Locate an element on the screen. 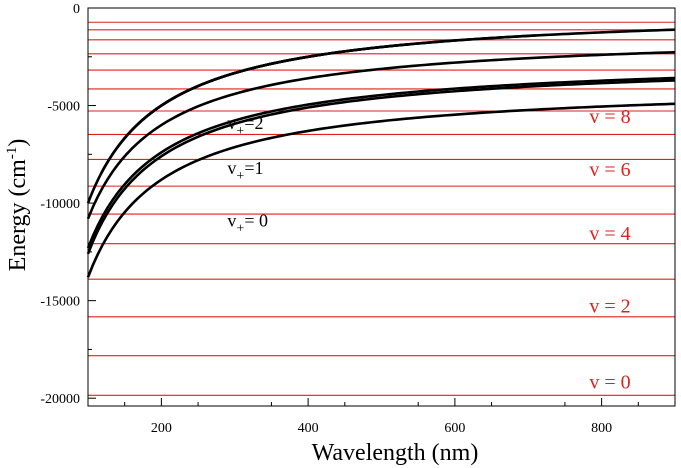 Image resolution: width=681 pixels, height=468 pixels. y-tick-label: -10000 is located at coordinates (60, 204).